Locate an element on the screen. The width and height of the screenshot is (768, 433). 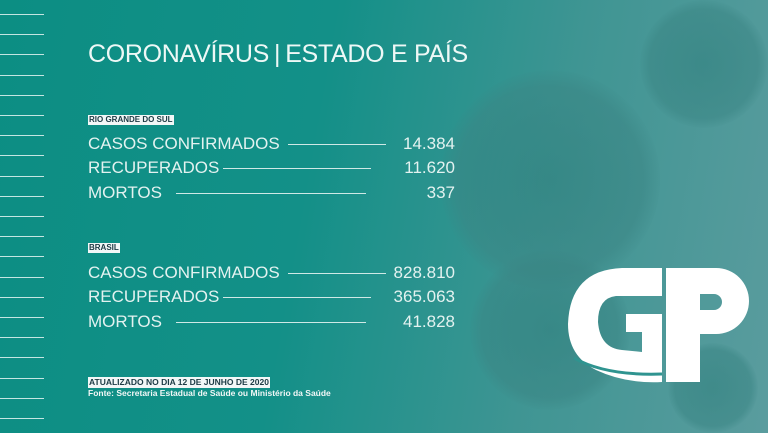
section-label-brasil: BRASIL is located at coordinates (104, 248).